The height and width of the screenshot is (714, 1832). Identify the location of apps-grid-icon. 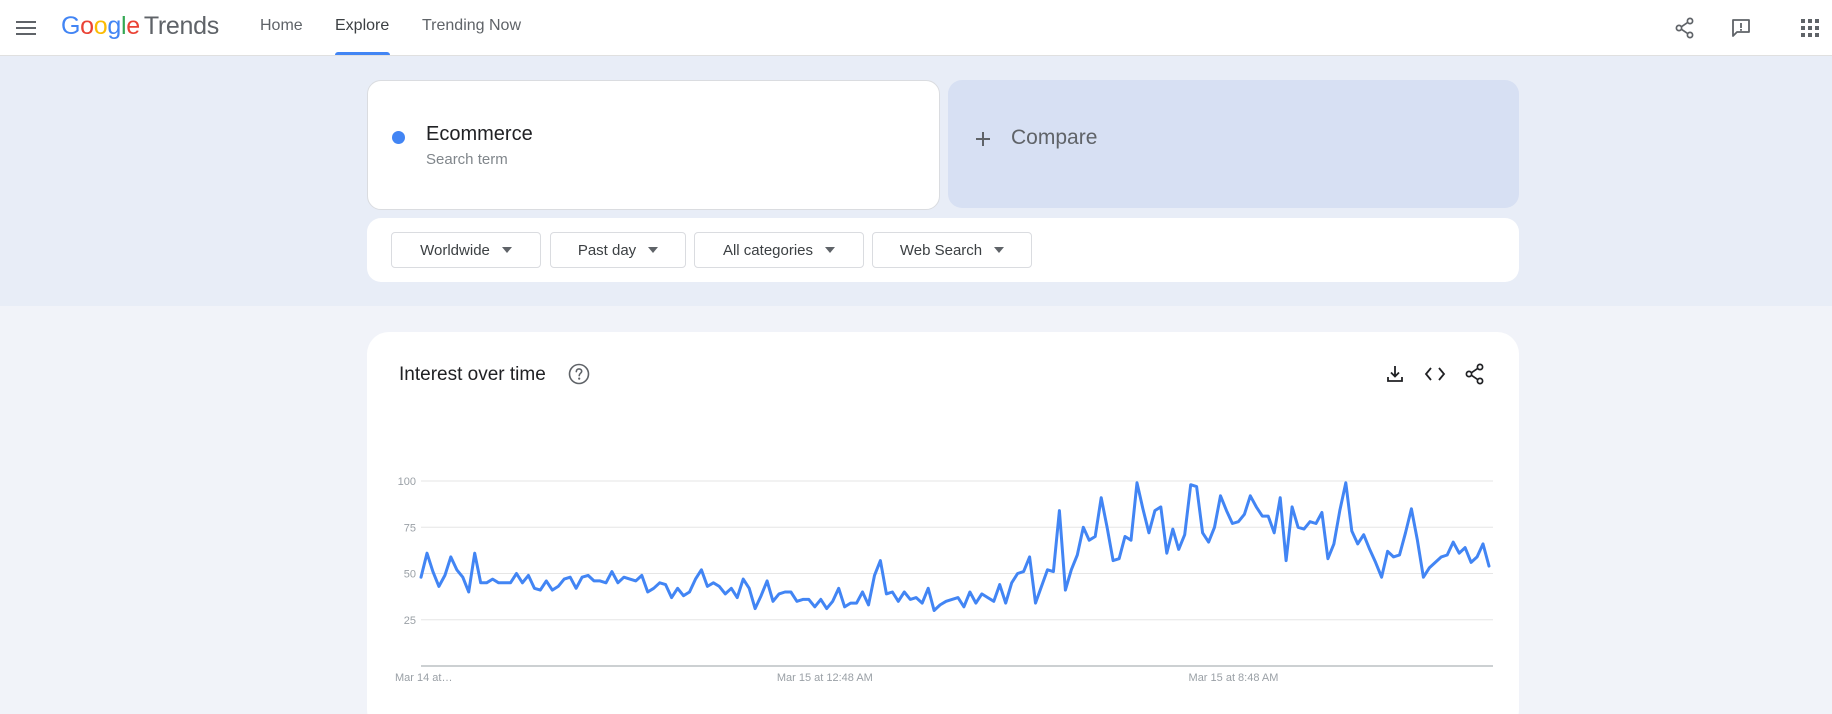
(1810, 28).